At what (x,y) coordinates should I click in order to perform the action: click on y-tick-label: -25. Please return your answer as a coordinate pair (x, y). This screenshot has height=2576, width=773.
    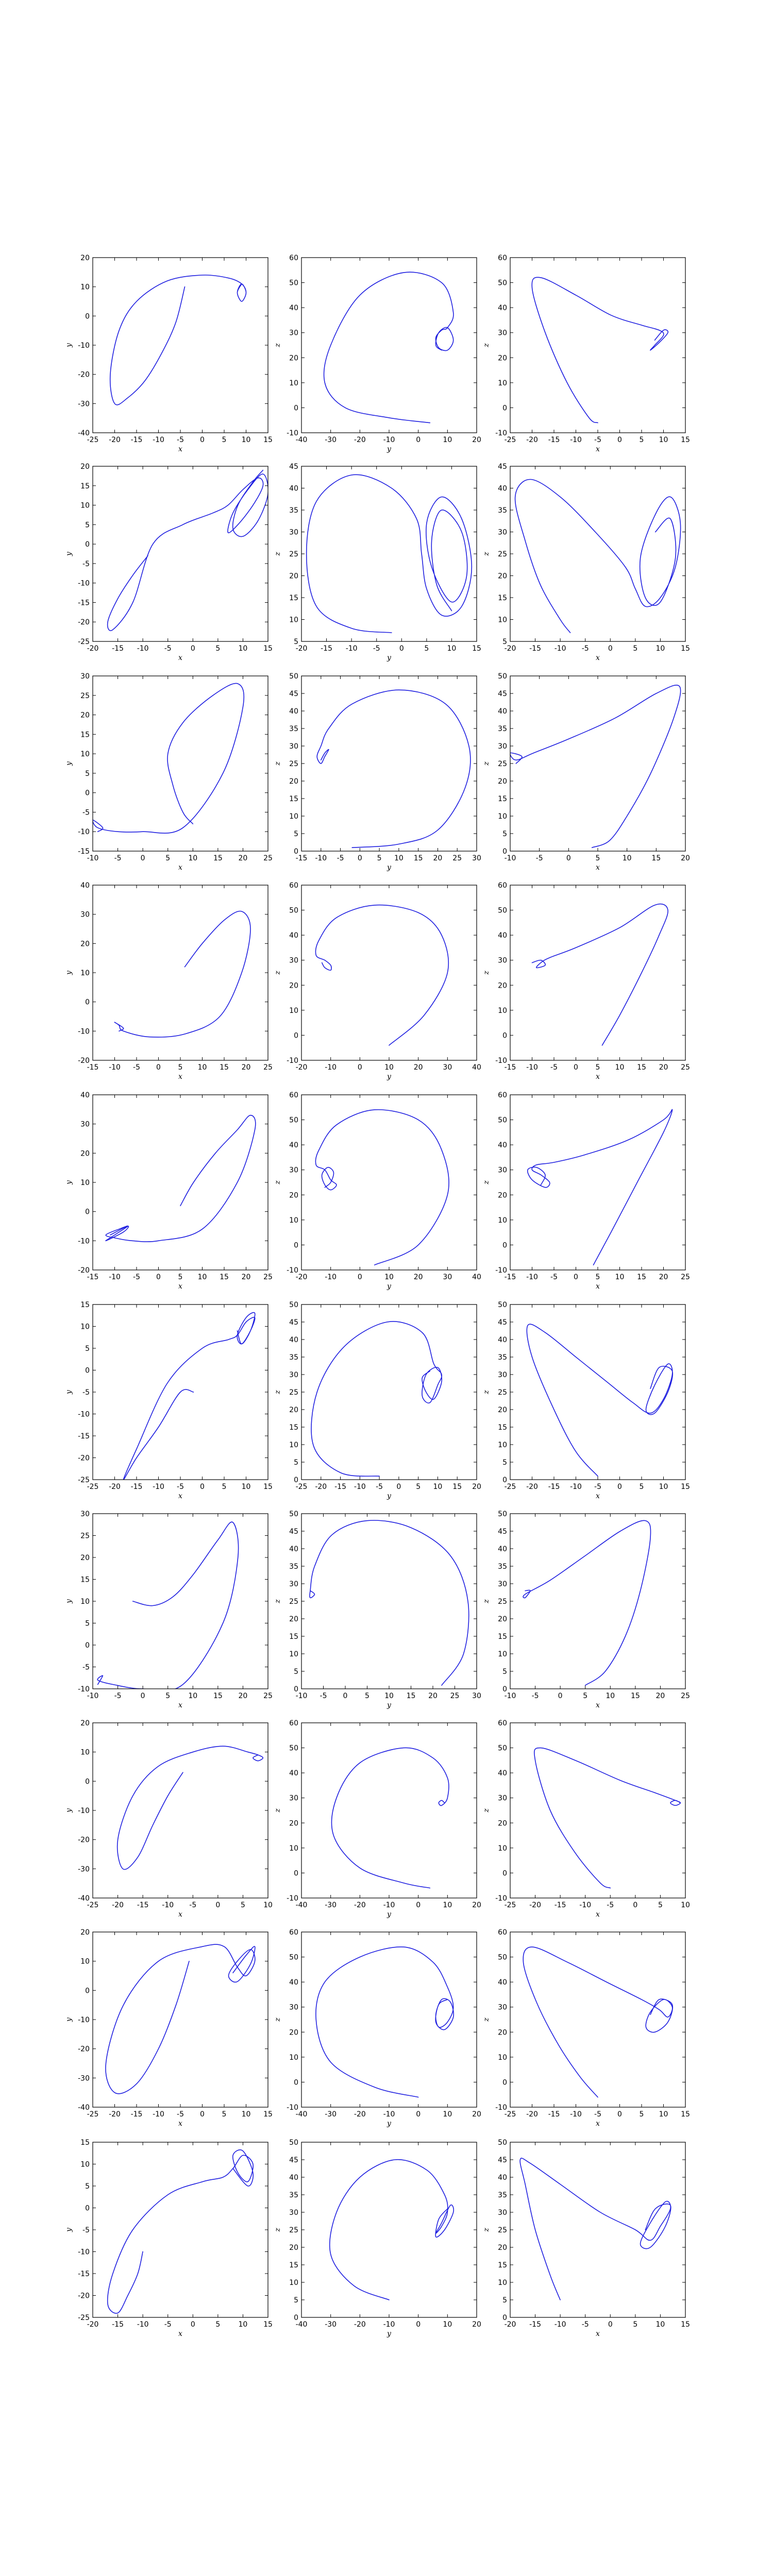
    Looking at the image, I should click on (84, 2318).